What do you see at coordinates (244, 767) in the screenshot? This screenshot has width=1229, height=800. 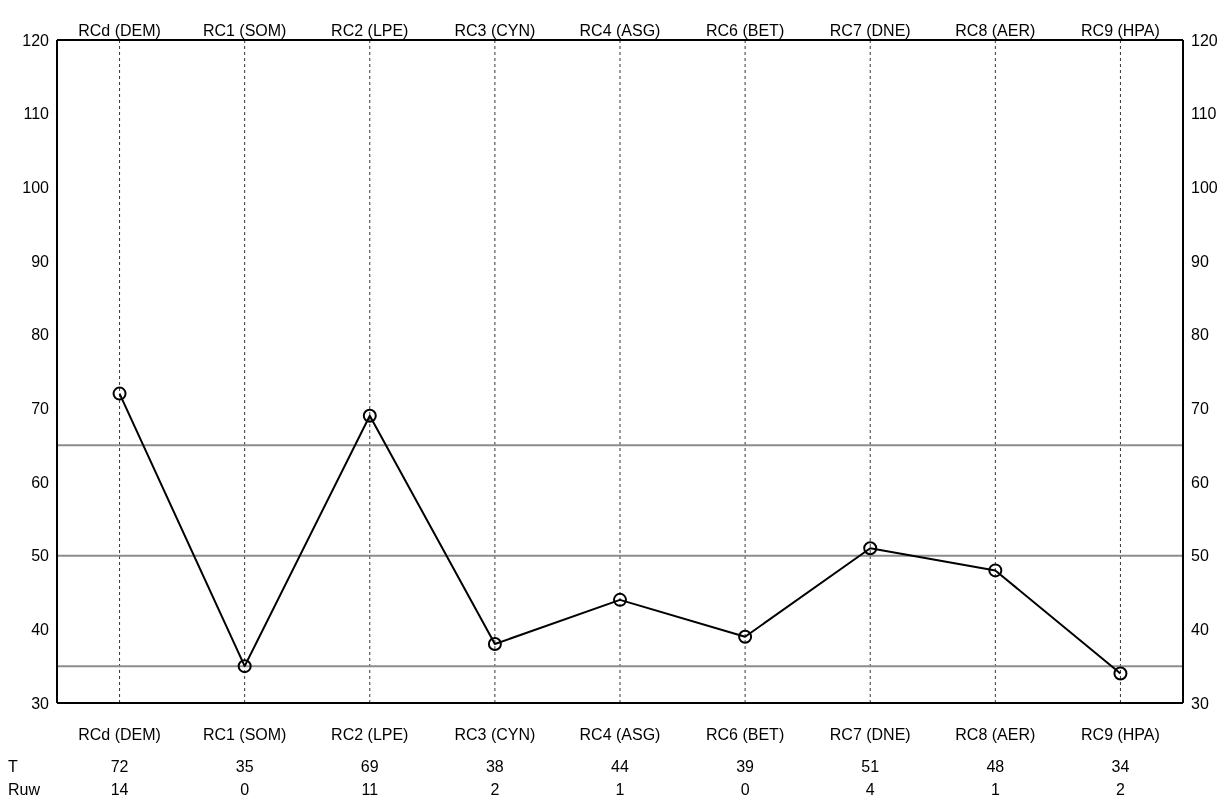 I see `data-label: 35` at bounding box center [244, 767].